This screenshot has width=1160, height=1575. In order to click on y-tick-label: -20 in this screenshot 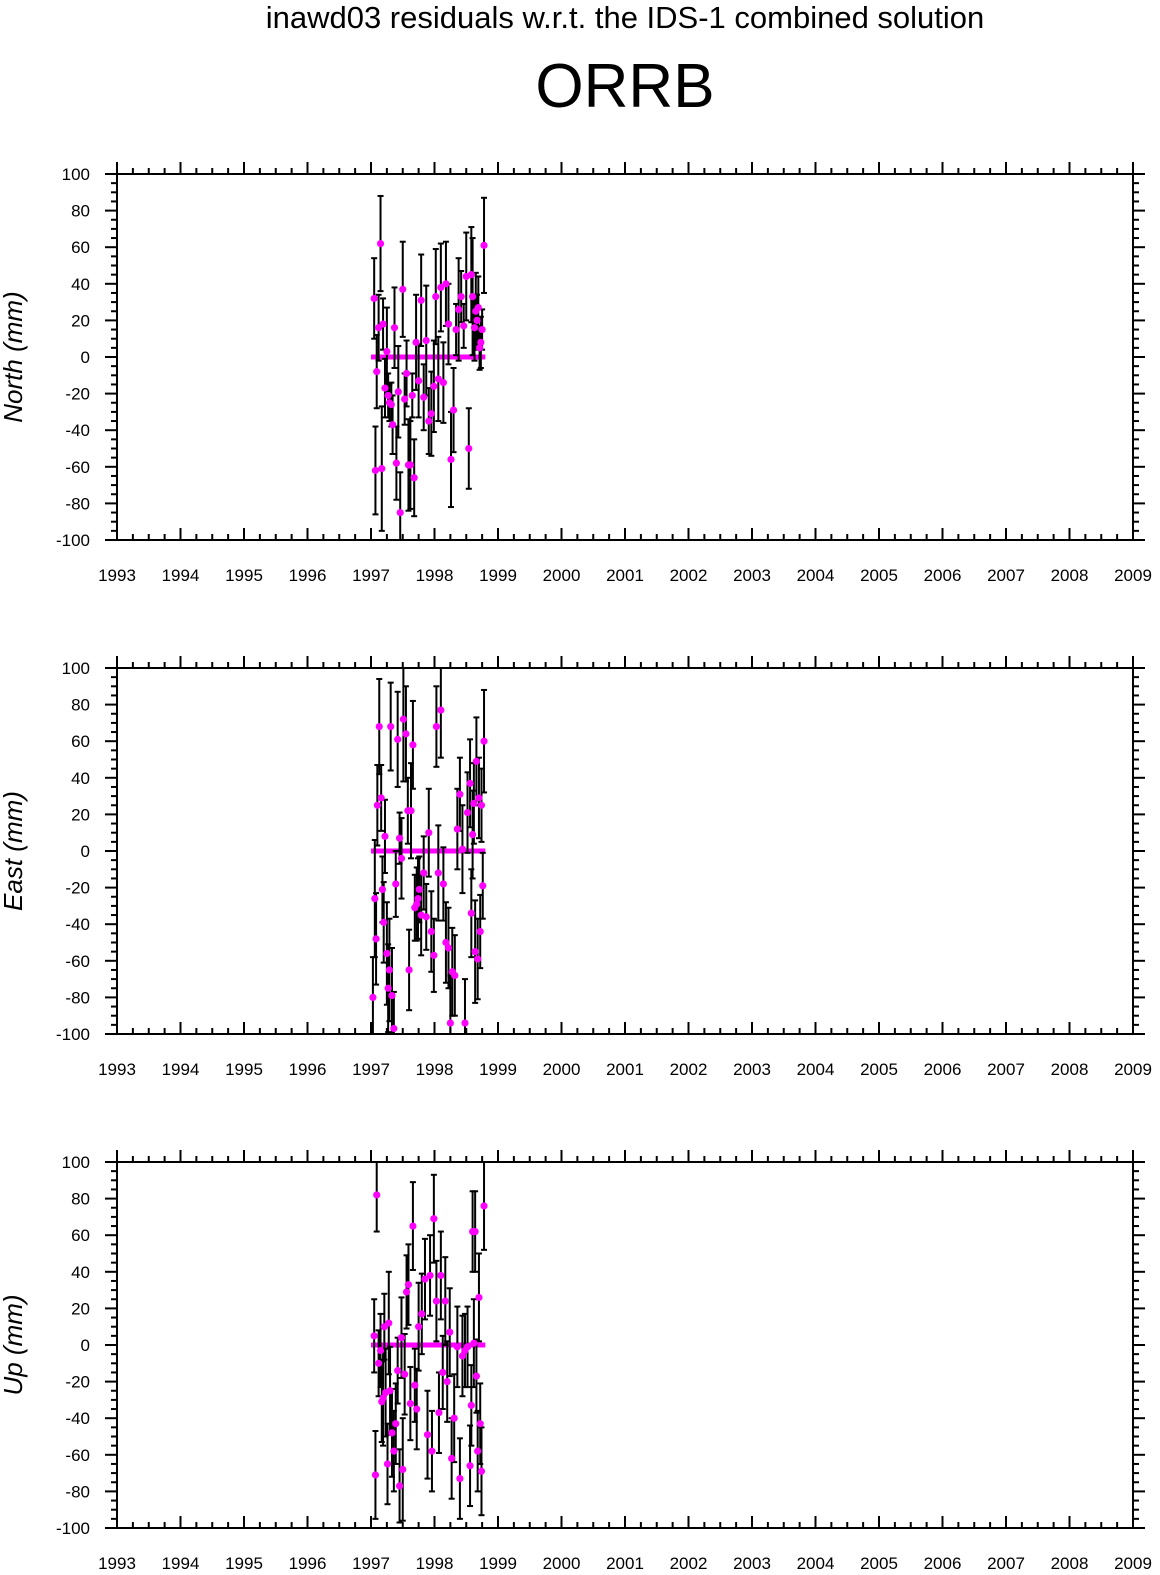, I will do `click(77, 1382)`.